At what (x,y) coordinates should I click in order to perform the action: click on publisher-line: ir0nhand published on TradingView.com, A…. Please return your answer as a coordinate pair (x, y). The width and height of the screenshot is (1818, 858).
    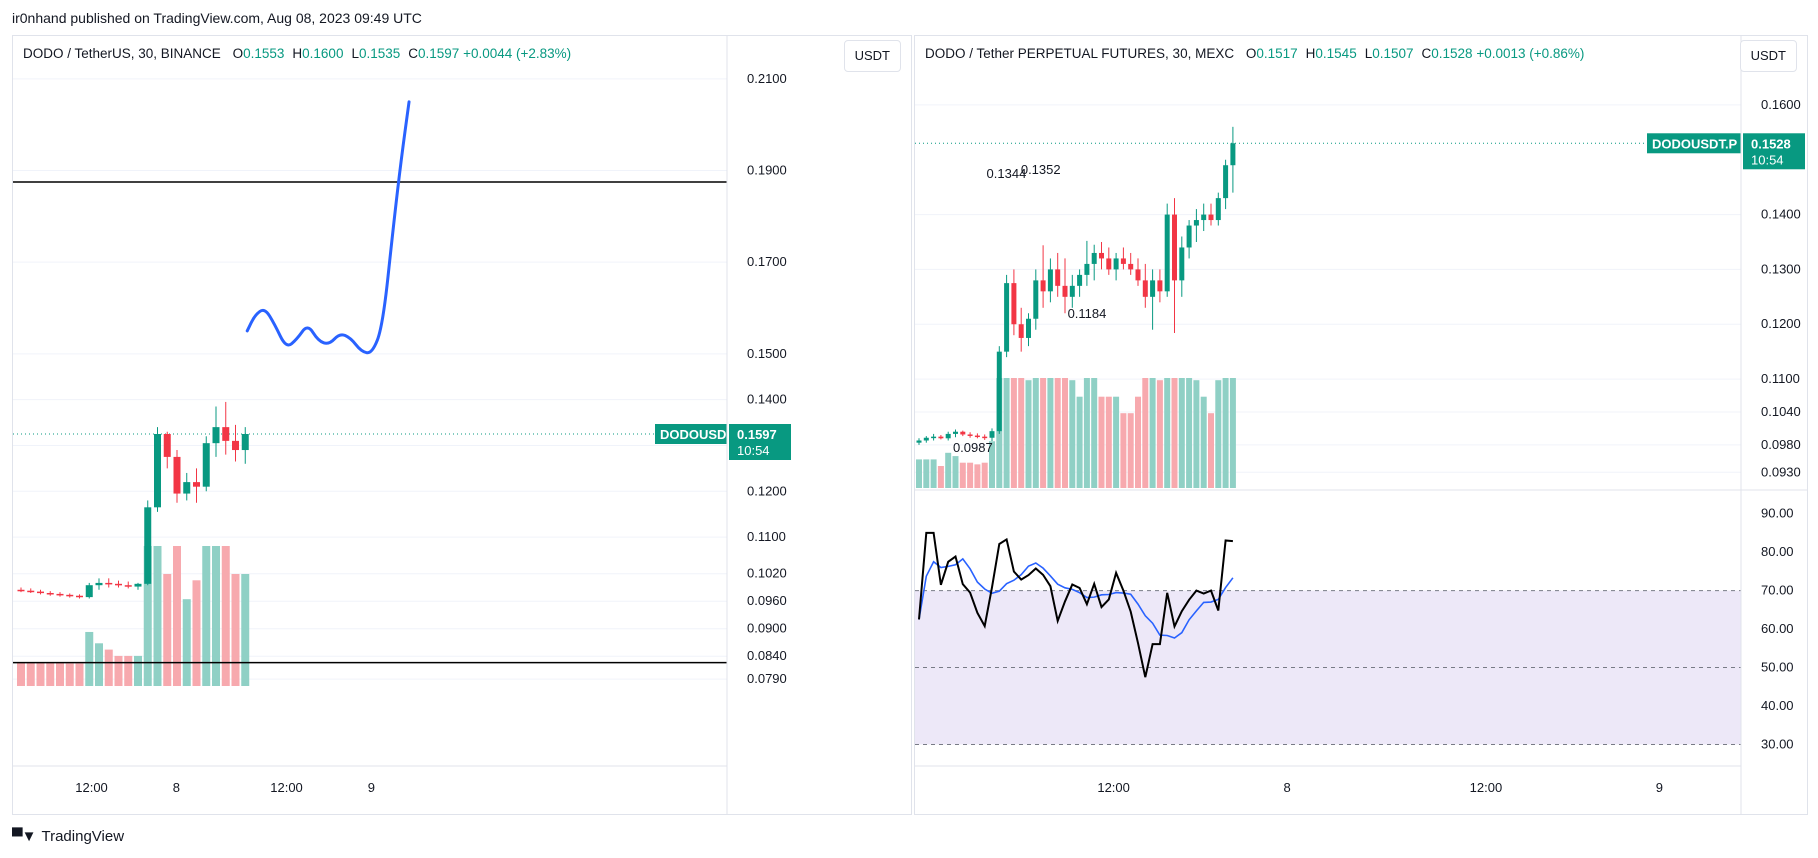
    Looking at the image, I should click on (217, 18).